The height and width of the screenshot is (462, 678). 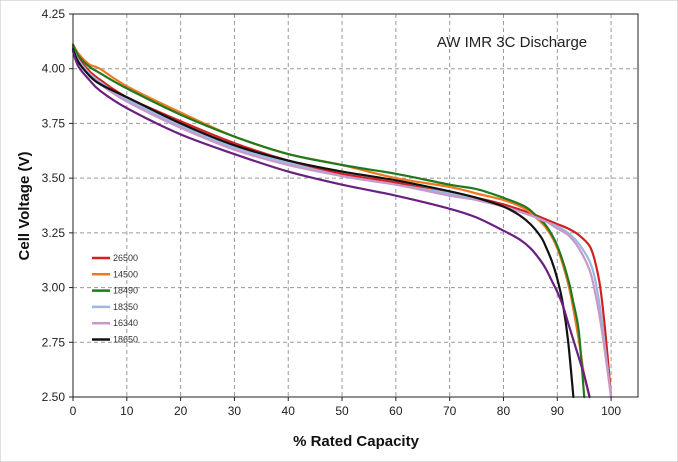 I want to click on x-tick-label-10: 100, so click(x=611, y=411).